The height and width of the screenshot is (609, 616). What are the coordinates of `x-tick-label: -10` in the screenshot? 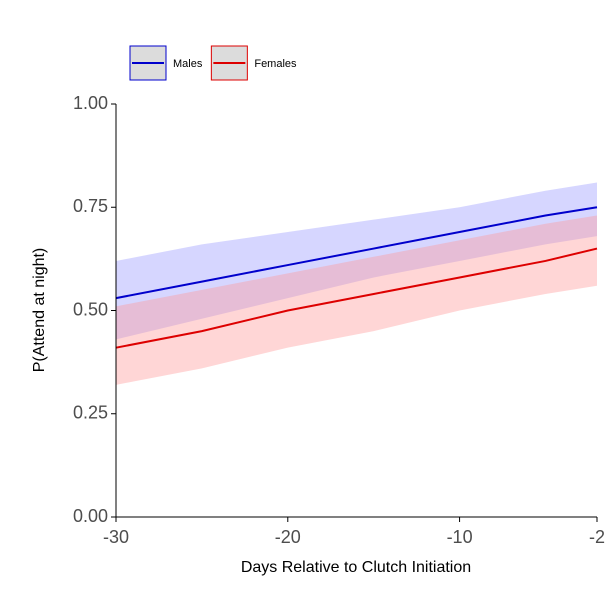 It's located at (460, 537).